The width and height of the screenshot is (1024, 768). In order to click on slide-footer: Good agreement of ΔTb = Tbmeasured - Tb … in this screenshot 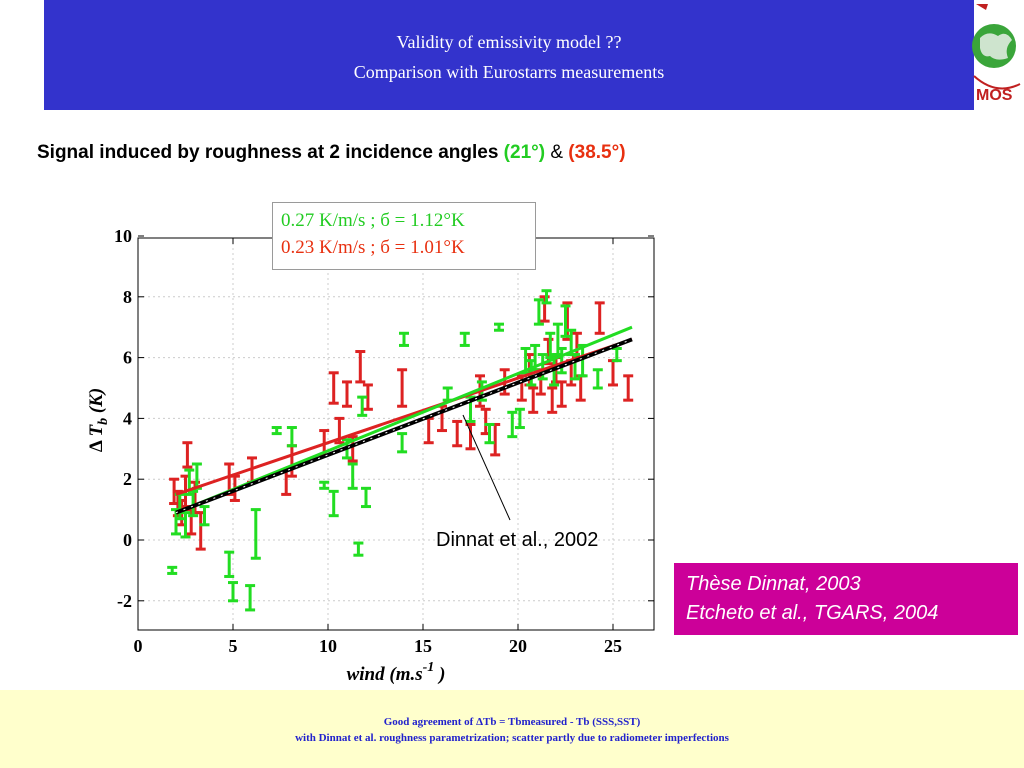, I will do `click(512, 729)`.